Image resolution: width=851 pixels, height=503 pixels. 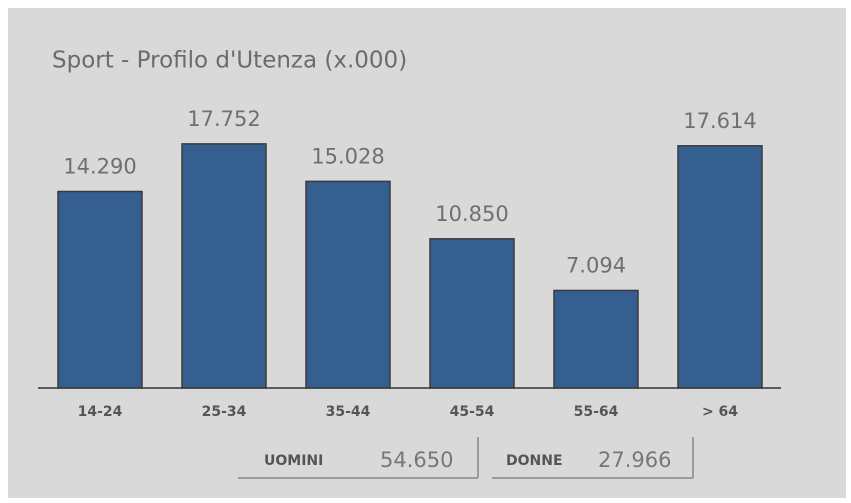 What do you see at coordinates (416, 460) in the screenshot?
I see `summary-value: 54.650` at bounding box center [416, 460].